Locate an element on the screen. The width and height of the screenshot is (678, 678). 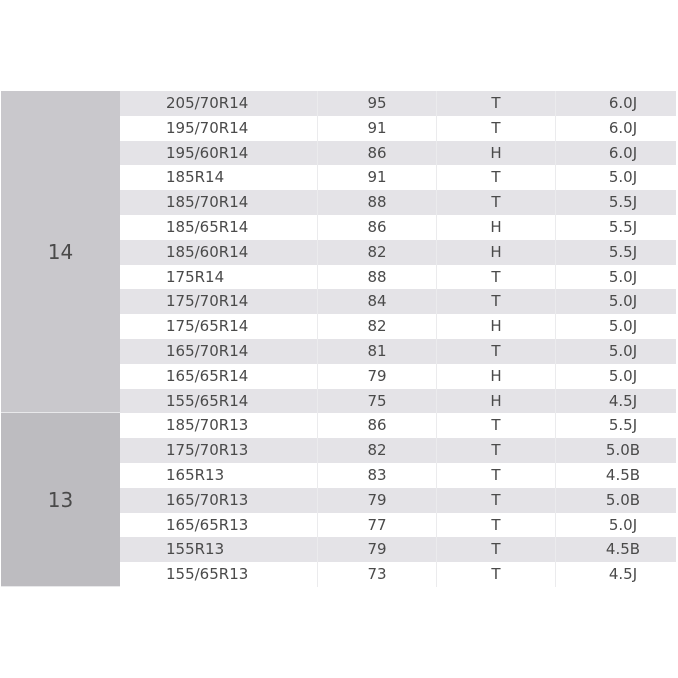
table-row: 175/70R13 82 T 5.0B is located at coordinates (398, 450).